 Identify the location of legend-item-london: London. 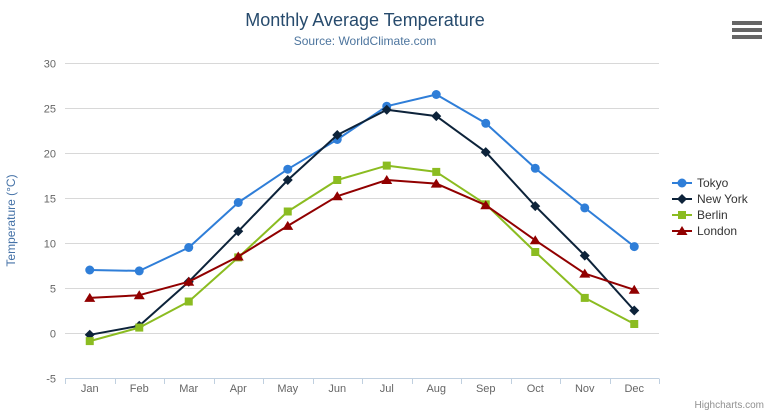
(710, 231).